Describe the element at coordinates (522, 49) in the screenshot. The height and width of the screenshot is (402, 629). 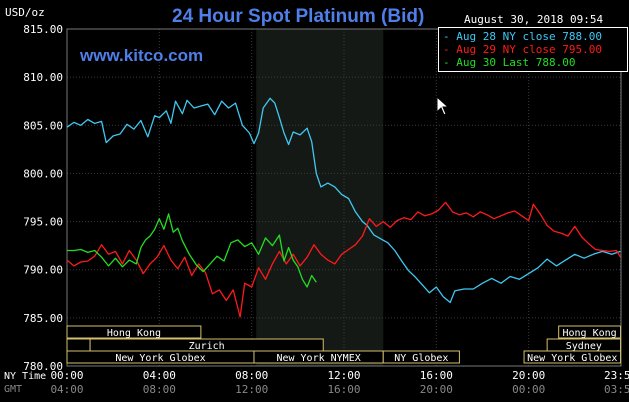
I see `legend-entry-aug29: - Aug 29 NY close 795.00` at that location.